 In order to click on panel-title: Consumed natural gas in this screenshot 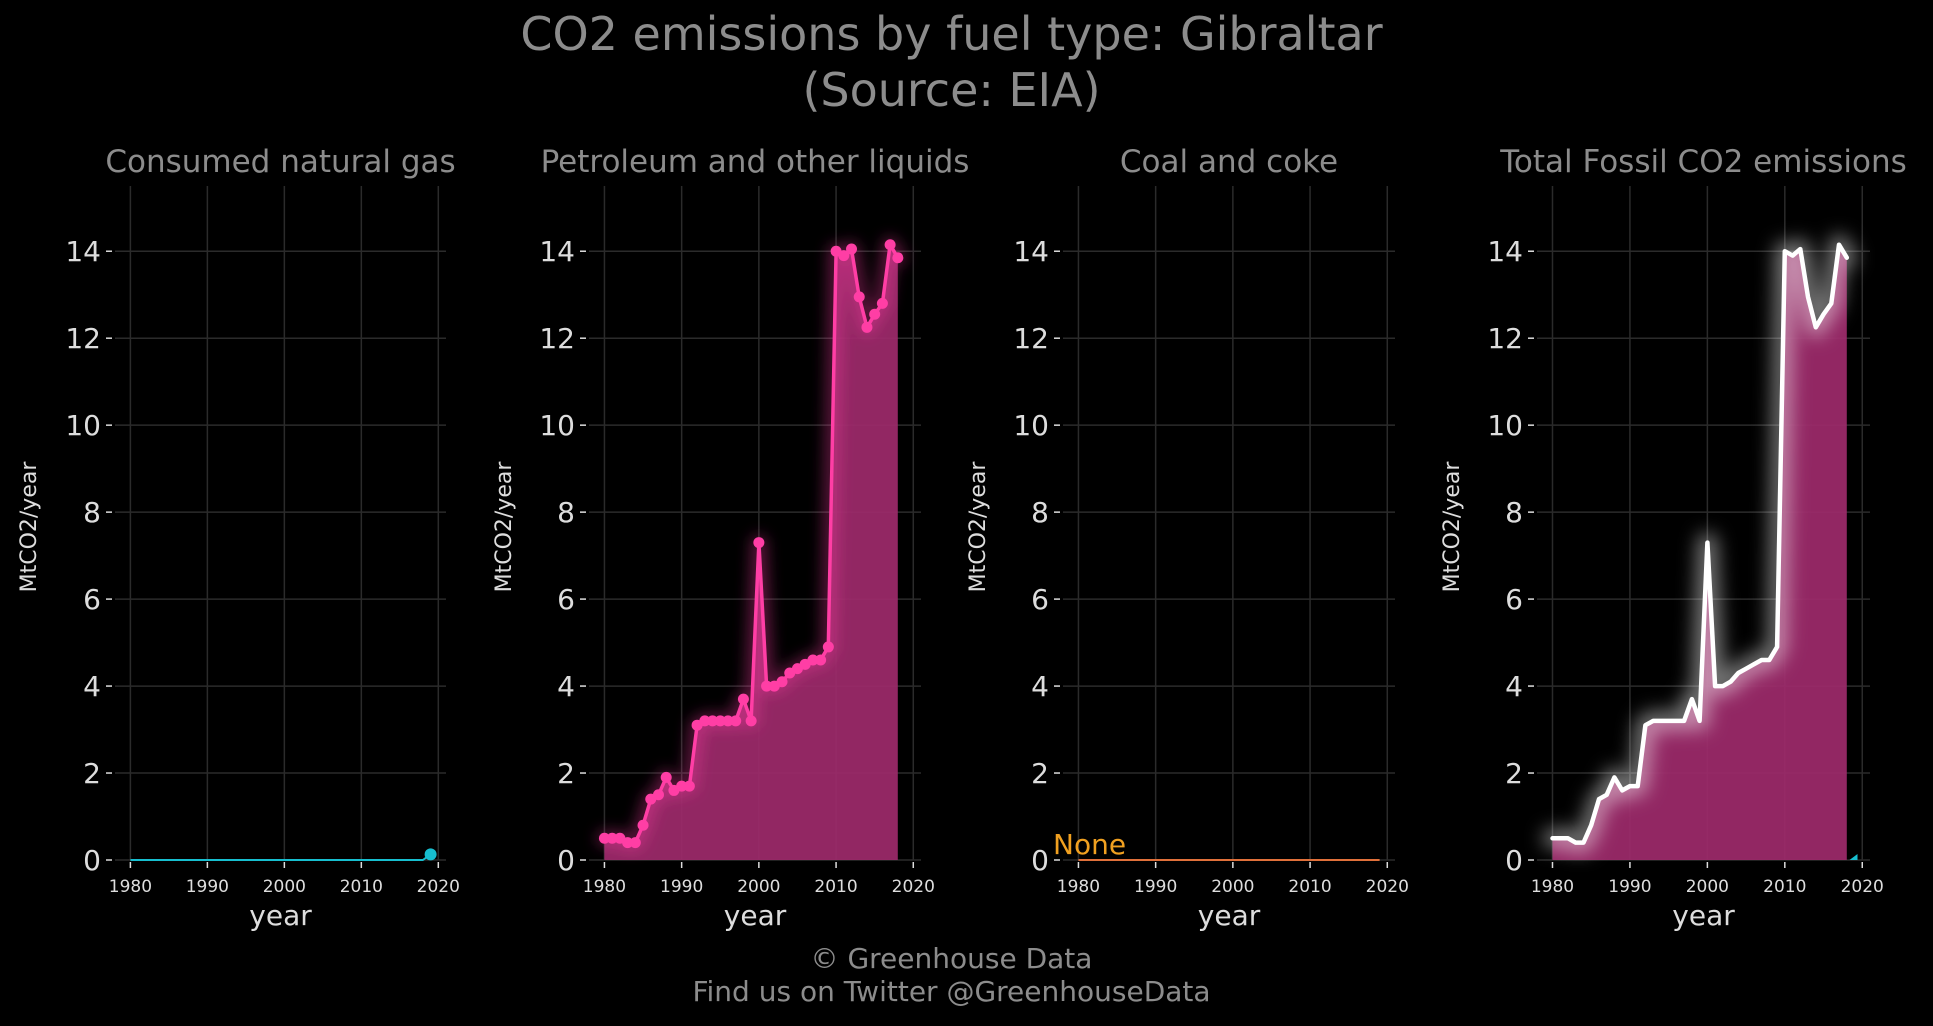, I will do `click(280, 162)`.